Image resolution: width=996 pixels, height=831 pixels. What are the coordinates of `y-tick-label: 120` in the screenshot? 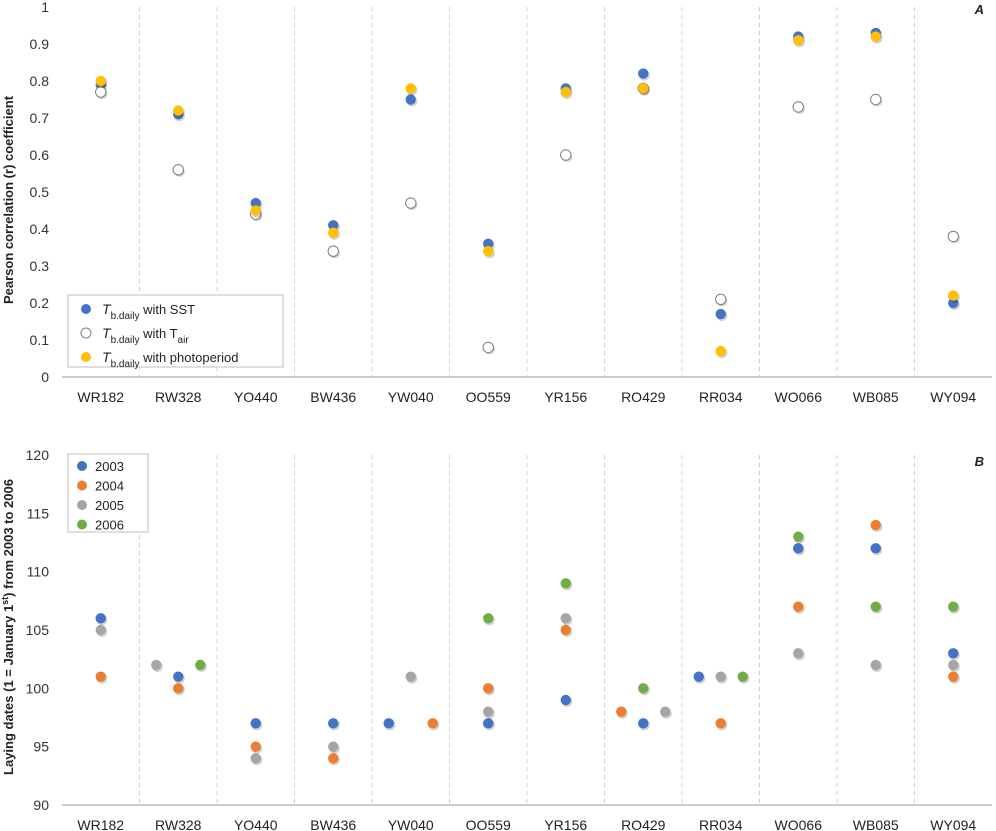 It's located at (38, 455).